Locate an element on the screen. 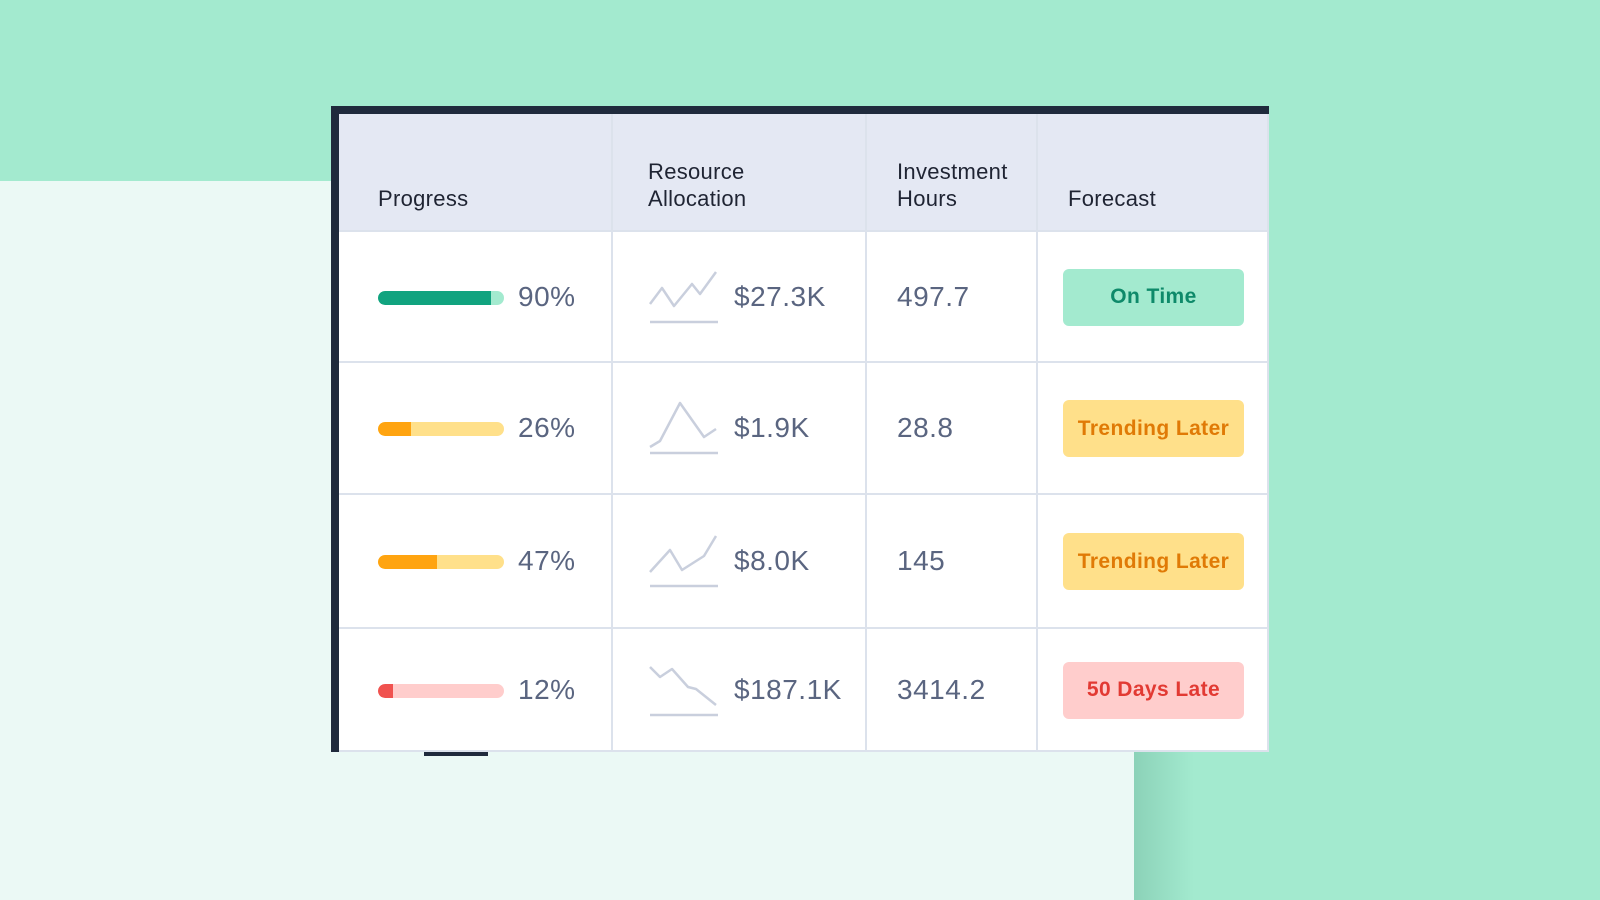  resource-allocation-value: $27.3K is located at coordinates (780, 296).